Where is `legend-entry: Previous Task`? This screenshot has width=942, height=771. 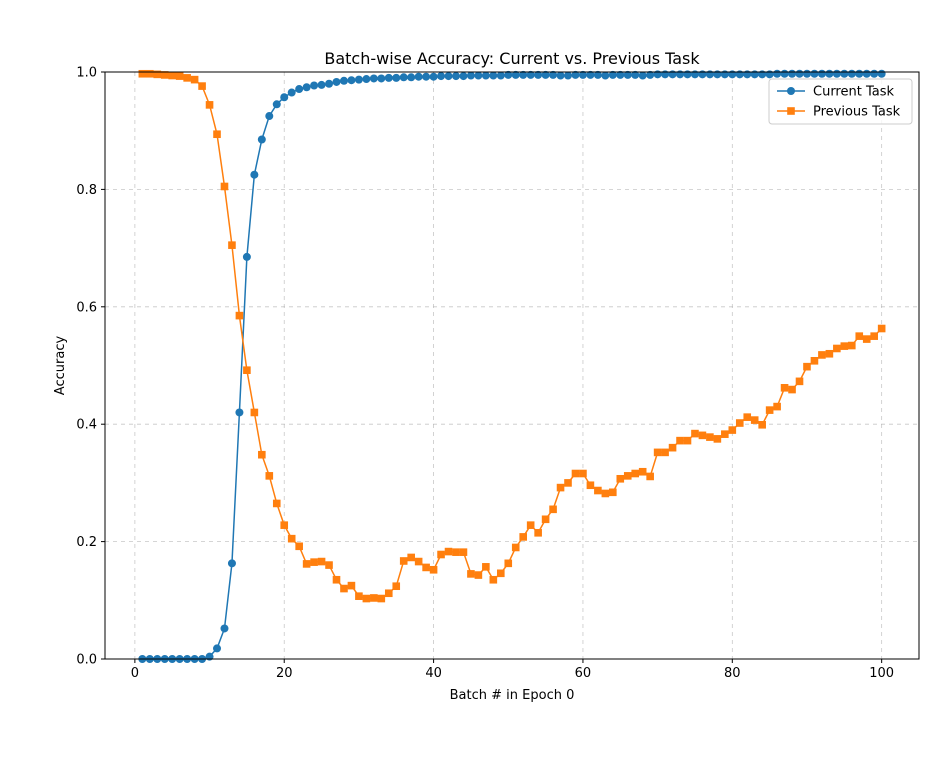
legend-entry: Previous Task is located at coordinates (839, 112).